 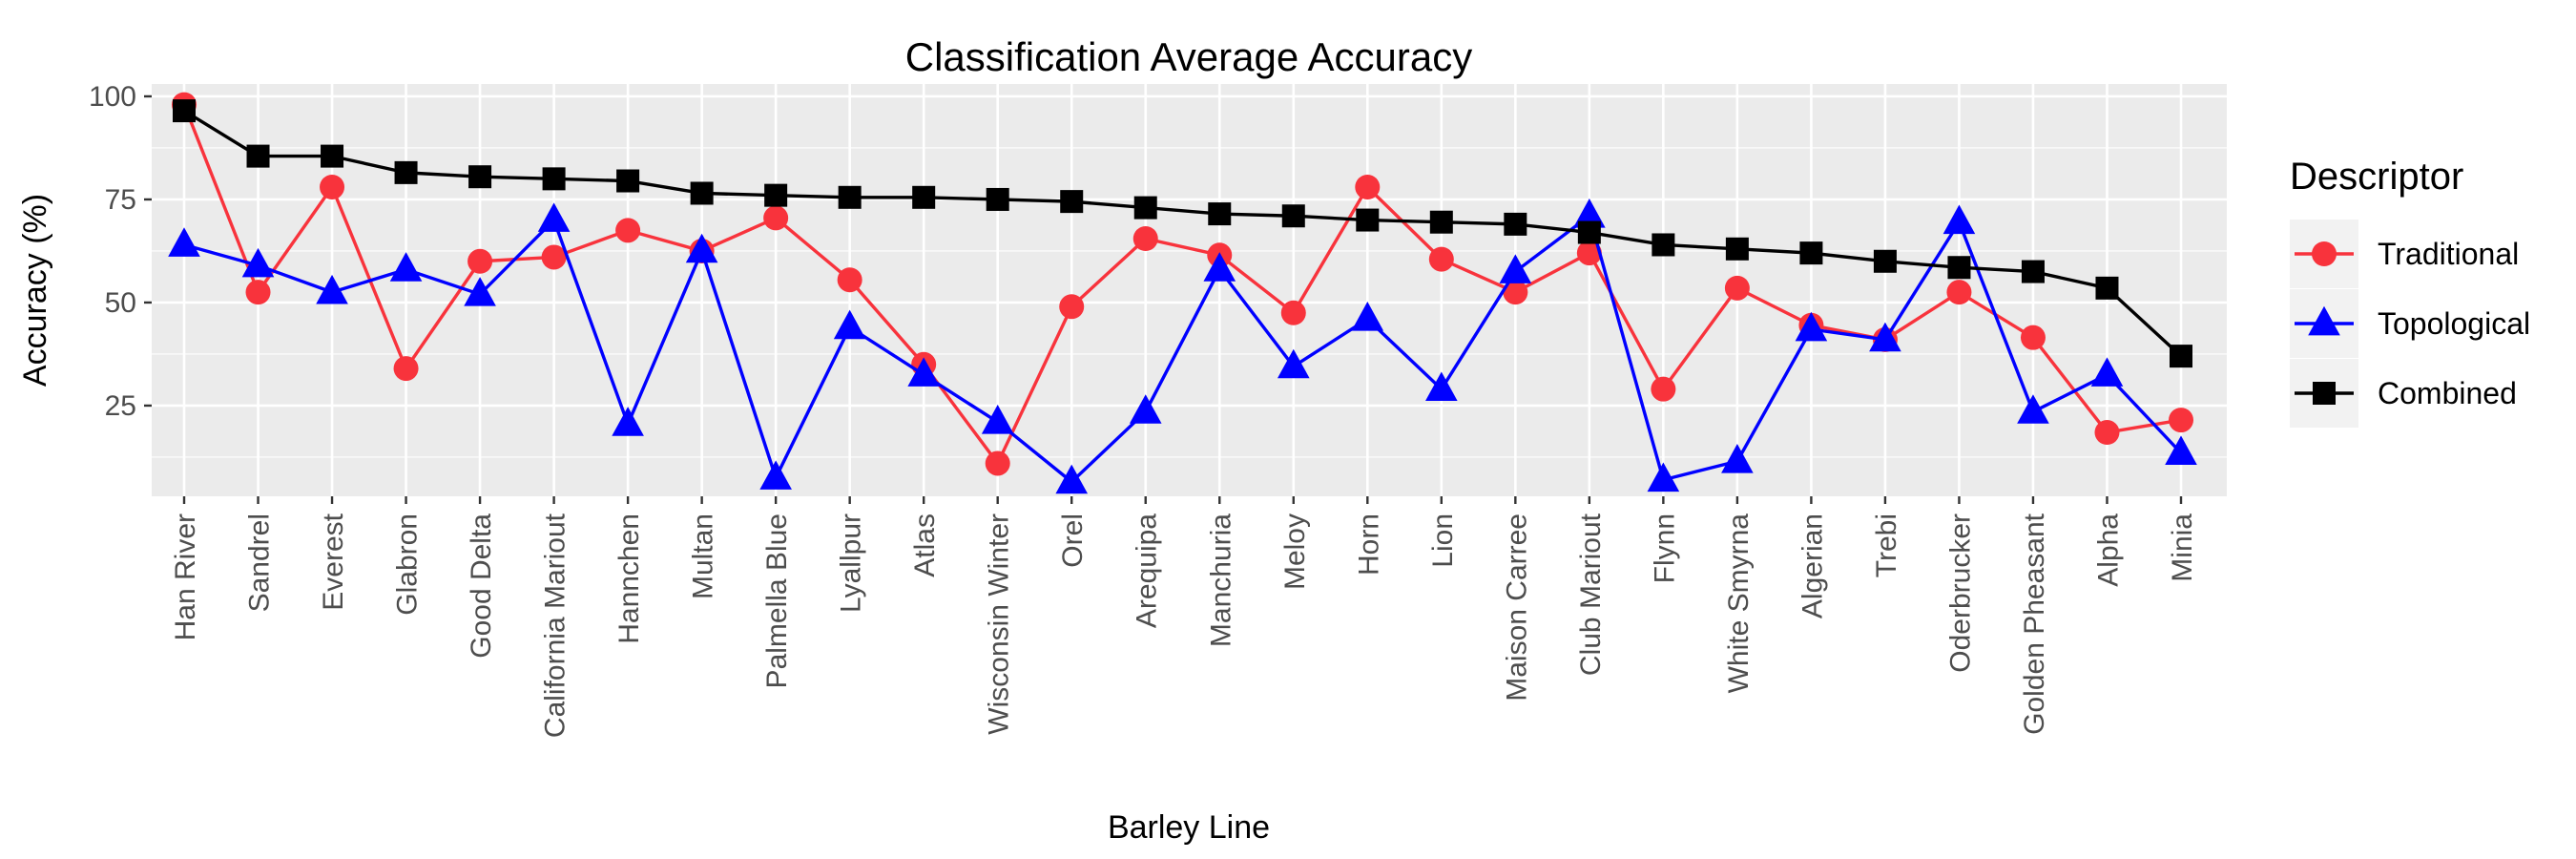 I want to click on x-tick-label: White Smyrna, so click(x=1739, y=603).